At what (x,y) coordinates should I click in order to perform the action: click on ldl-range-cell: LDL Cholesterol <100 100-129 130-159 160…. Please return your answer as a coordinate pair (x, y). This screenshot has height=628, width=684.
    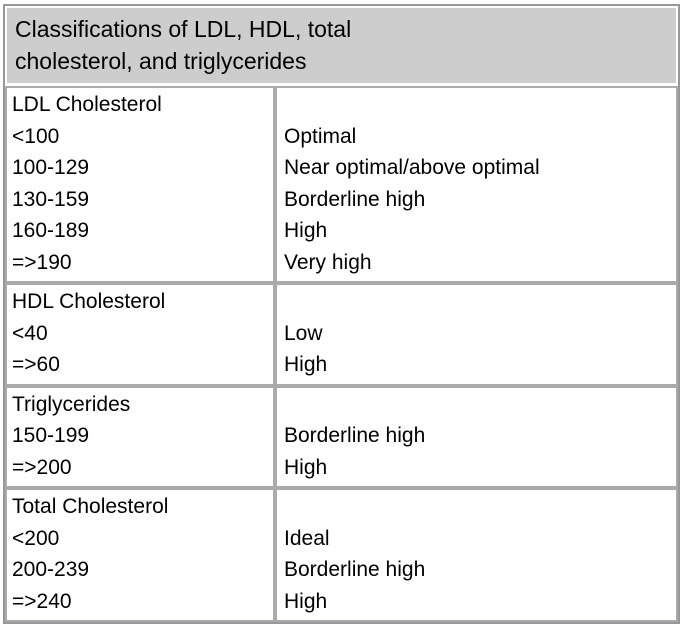
    Looking at the image, I should click on (140, 184).